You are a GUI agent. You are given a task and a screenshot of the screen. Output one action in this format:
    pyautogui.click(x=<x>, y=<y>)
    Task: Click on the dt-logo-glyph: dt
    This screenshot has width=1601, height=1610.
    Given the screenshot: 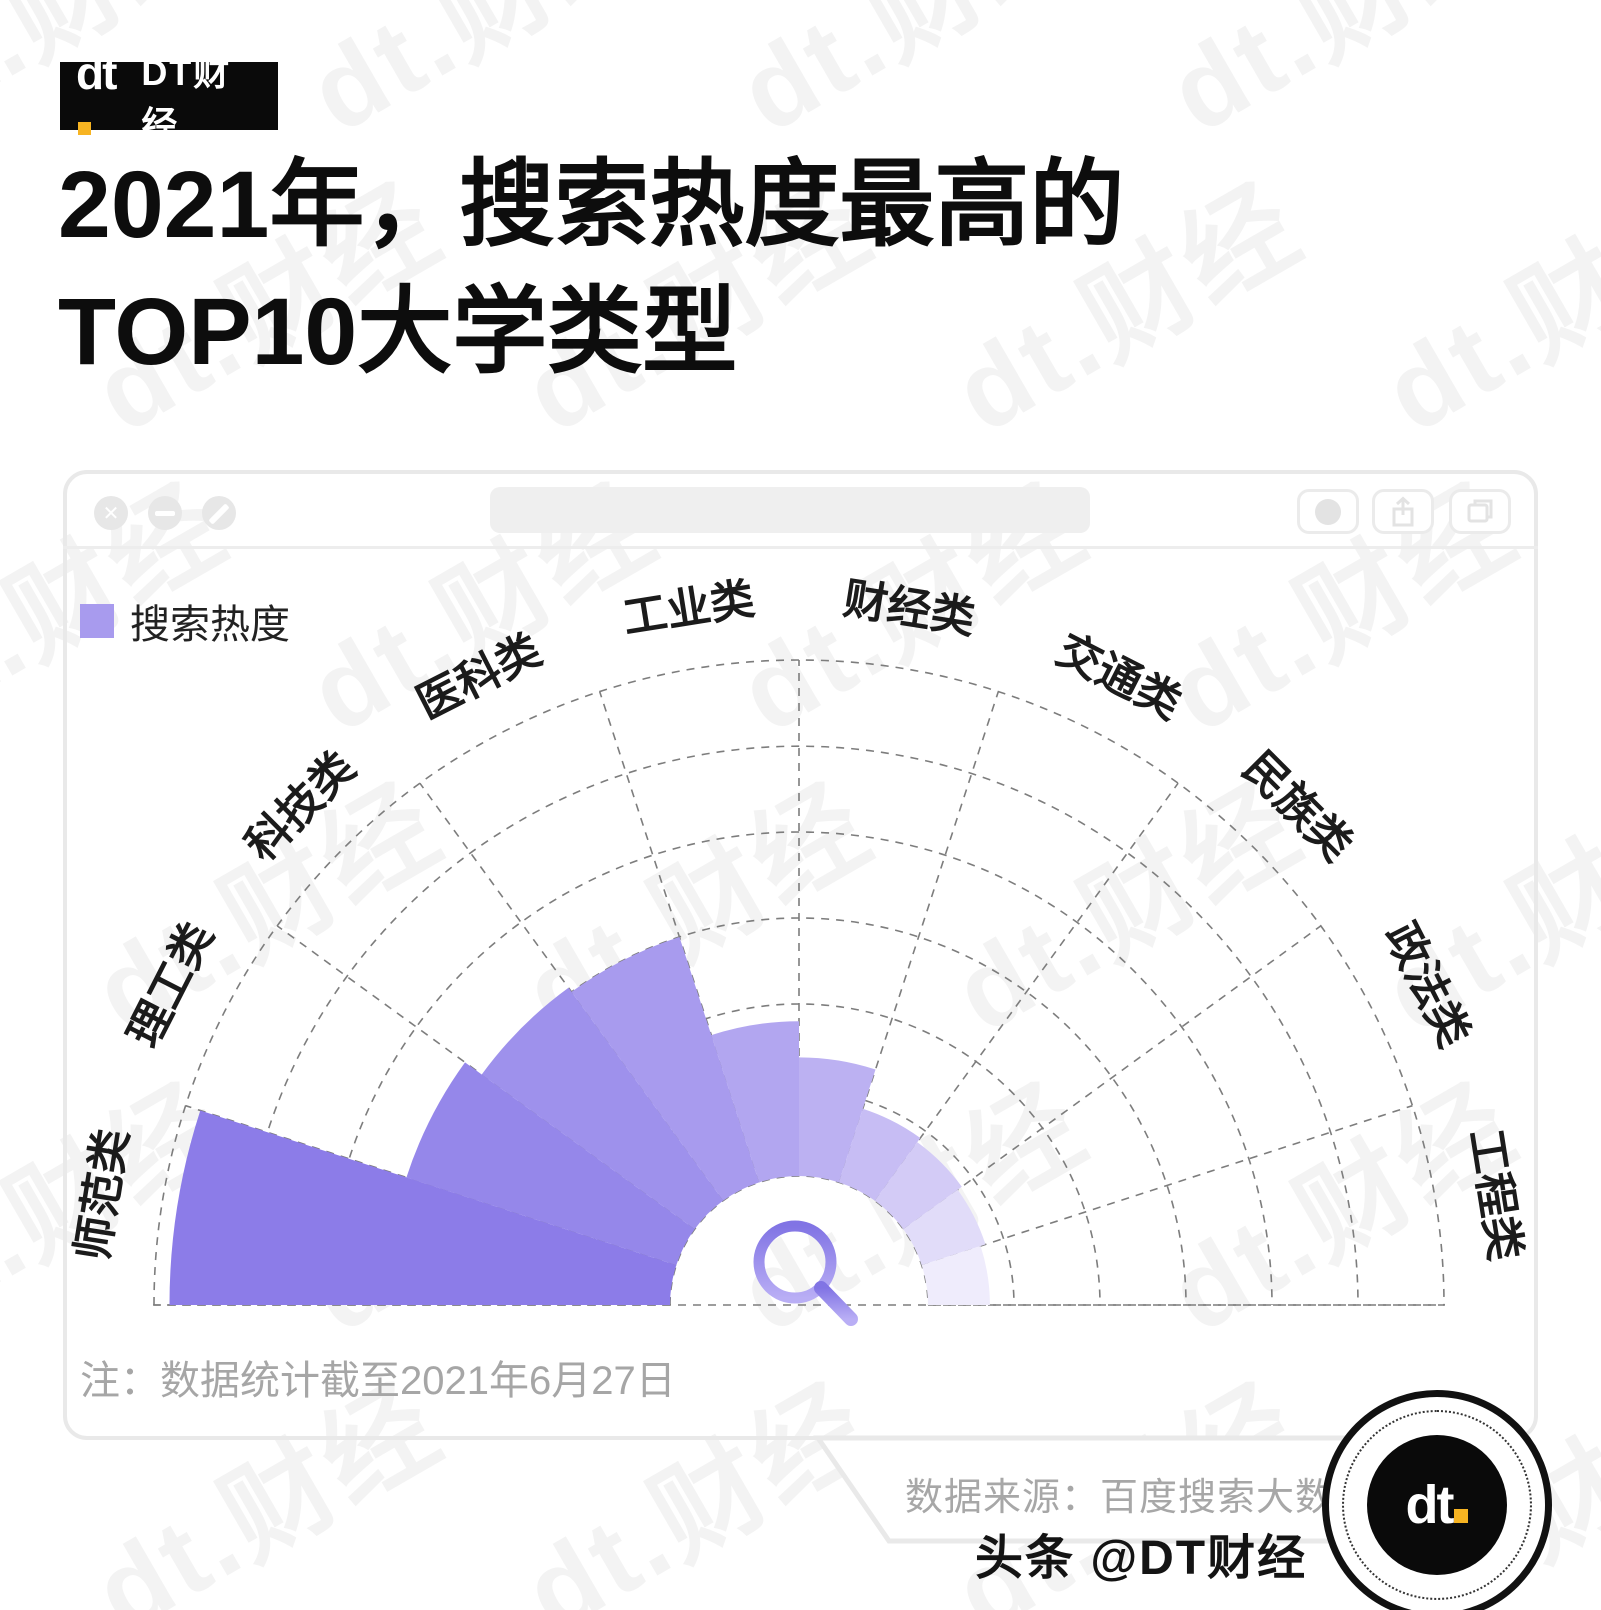 What is the action you would take?
    pyautogui.click(x=101, y=96)
    